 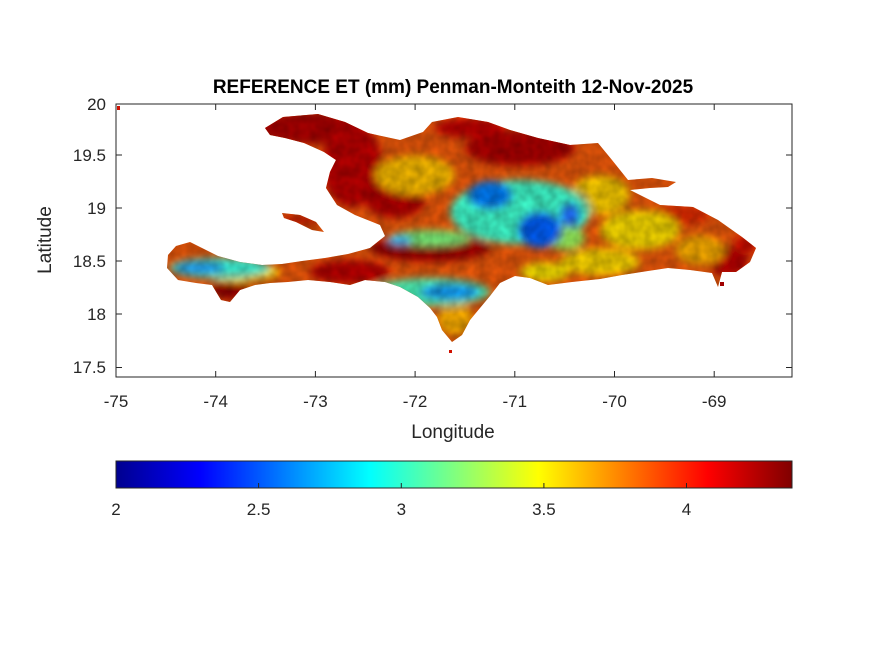 What do you see at coordinates (89, 367) in the screenshot?
I see `y-tick-label: 17.5` at bounding box center [89, 367].